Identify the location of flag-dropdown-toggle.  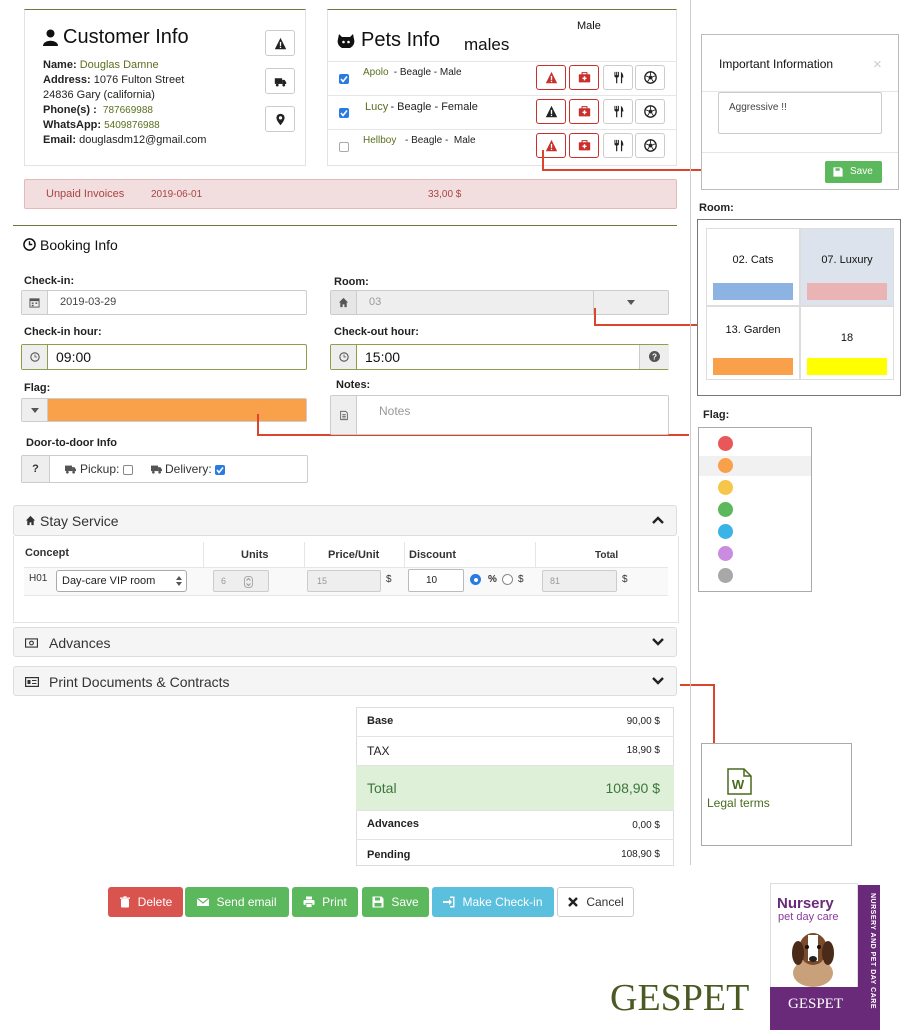
(35, 410).